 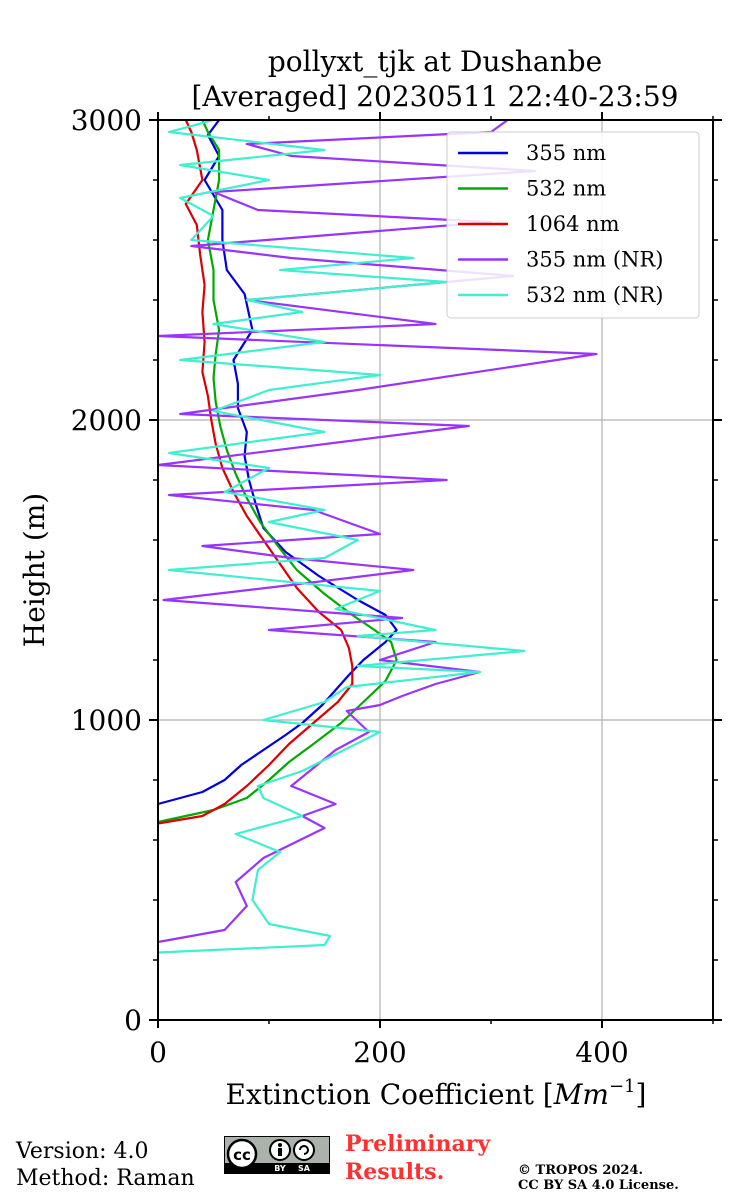 I want to click on legend-box, so click(x=573, y=225).